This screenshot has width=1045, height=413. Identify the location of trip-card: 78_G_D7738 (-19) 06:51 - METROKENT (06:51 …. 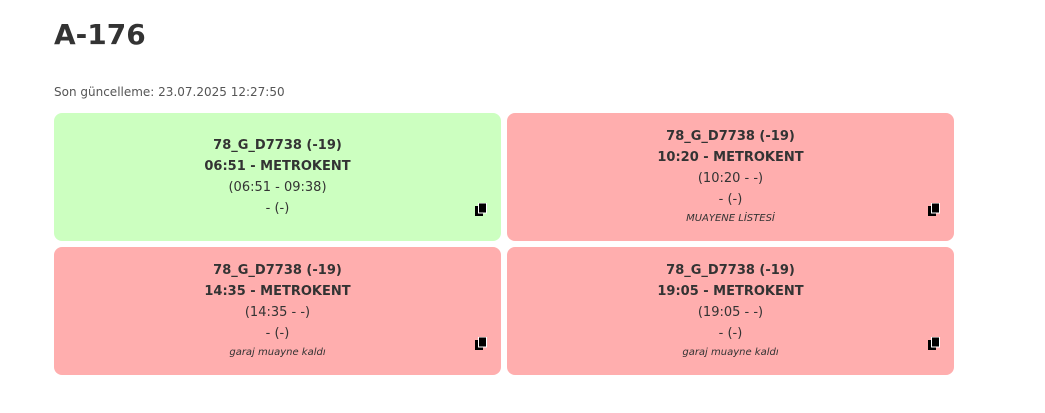
(277, 177).